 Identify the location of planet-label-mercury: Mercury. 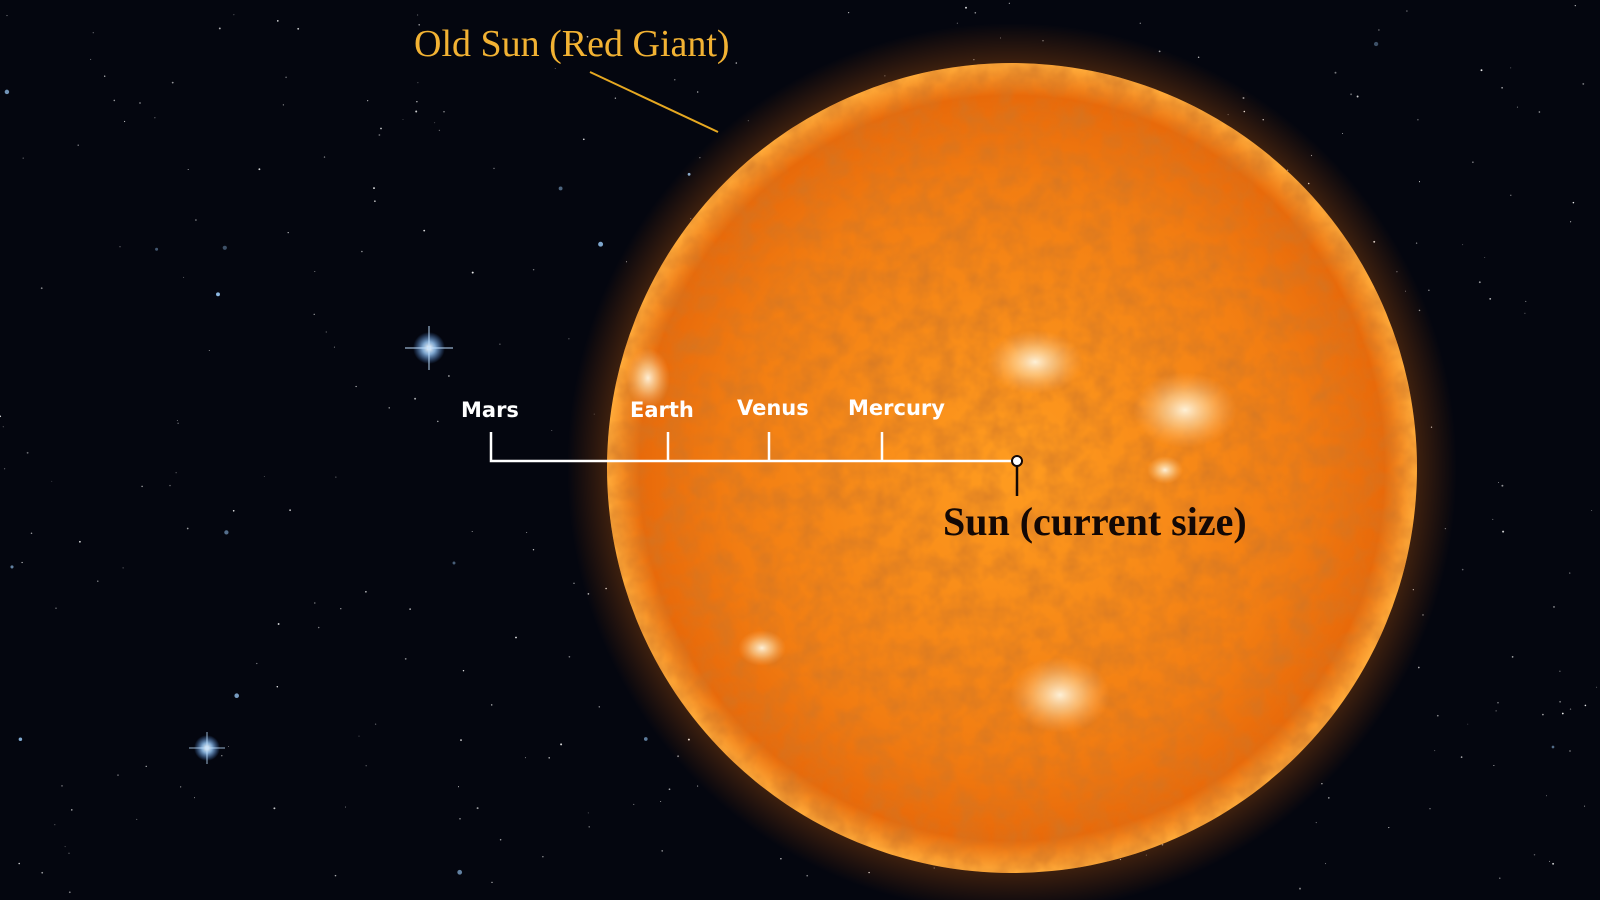
(896, 408).